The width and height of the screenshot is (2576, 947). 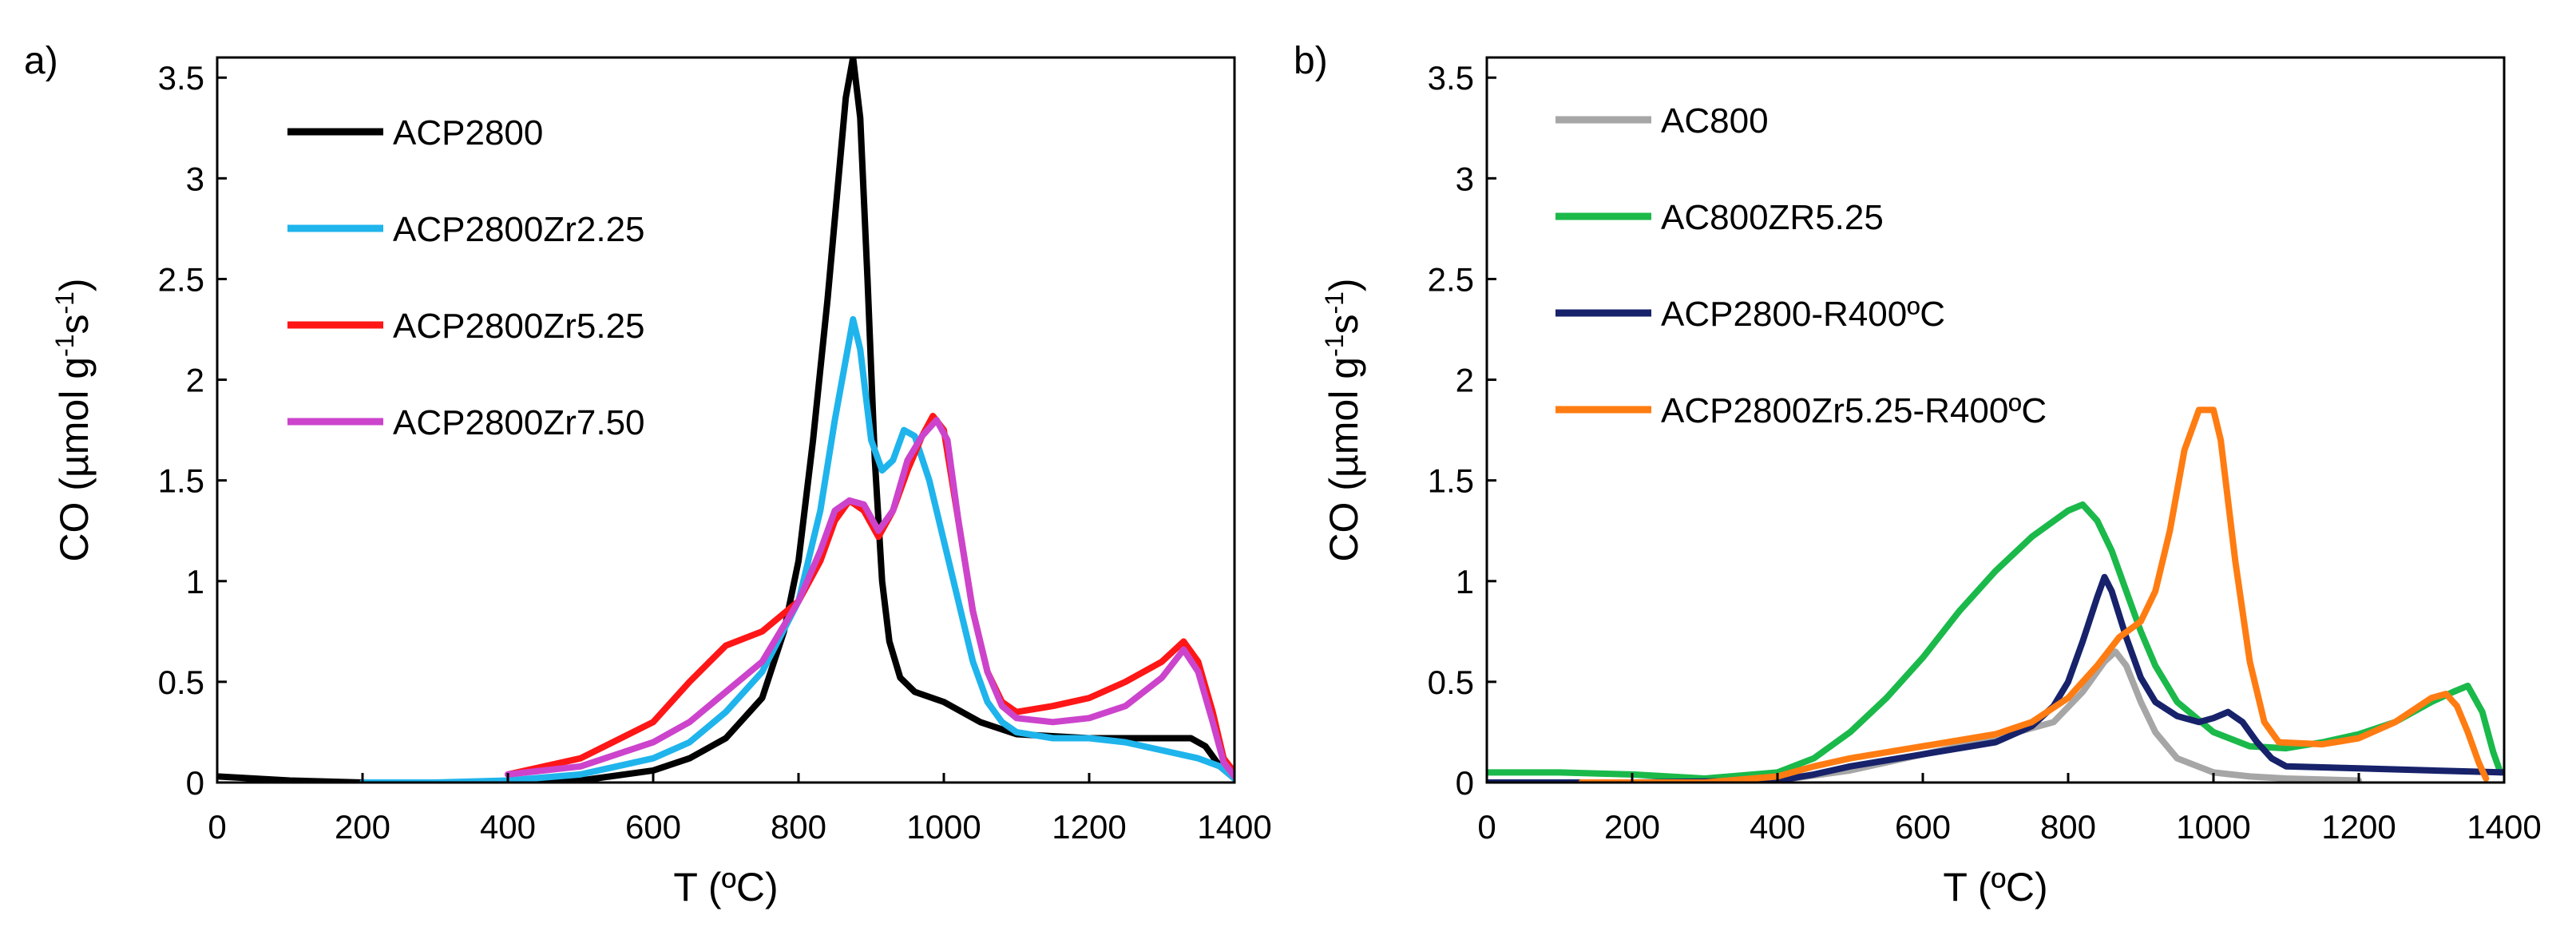 I want to click on legend-label: ACP2800Zr5.25-R400ºC, so click(x=1854, y=410).